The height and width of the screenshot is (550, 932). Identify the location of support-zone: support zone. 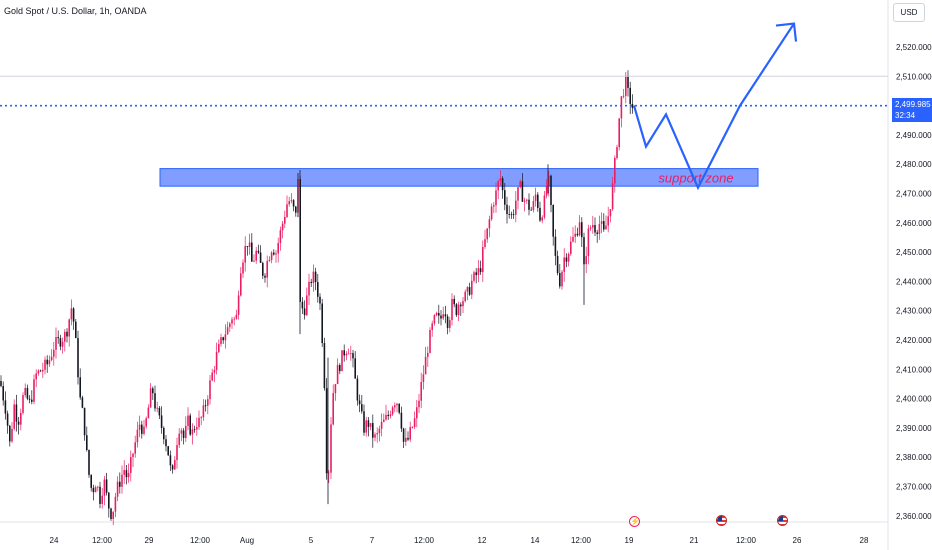
(459, 177).